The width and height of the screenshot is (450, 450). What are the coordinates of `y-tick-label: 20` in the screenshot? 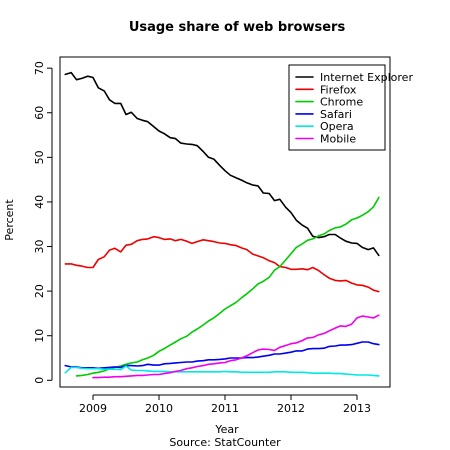 It's located at (39, 291).